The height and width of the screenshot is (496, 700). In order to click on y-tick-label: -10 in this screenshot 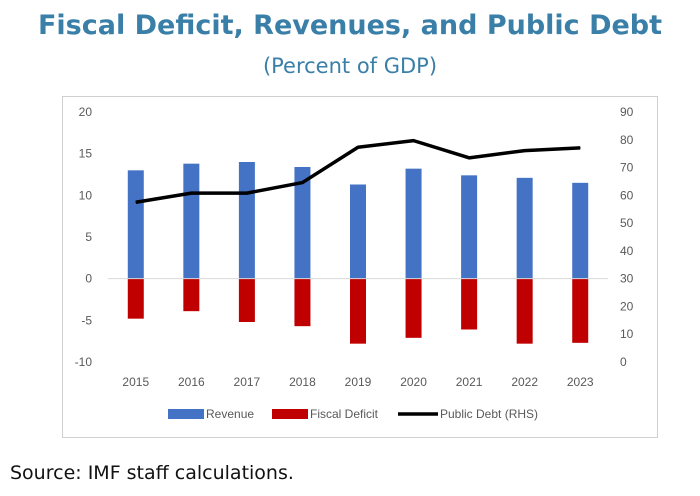, I will do `click(84, 362)`.